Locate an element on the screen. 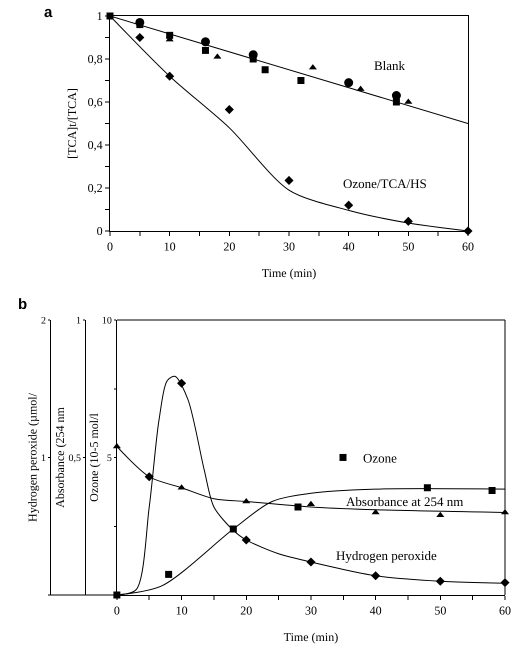 This screenshot has height=654, width=517. y2-tick-label: 1 is located at coordinates (79, 321).